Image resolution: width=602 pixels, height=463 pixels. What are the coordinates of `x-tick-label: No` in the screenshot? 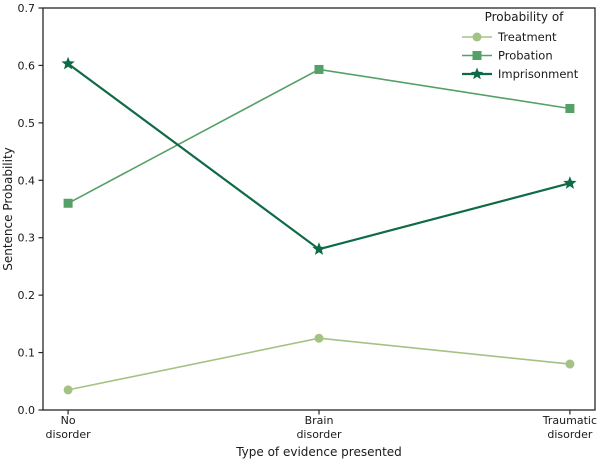 It's located at (68, 420).